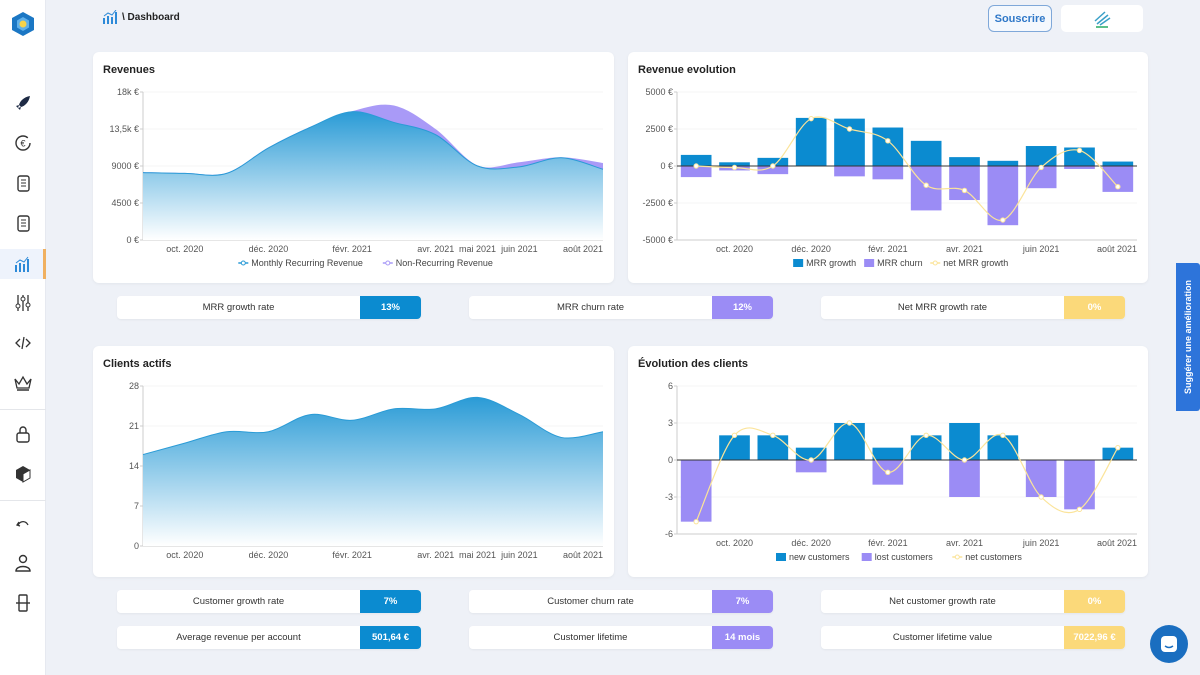 The image size is (1200, 675). What do you see at coordinates (23, 24) in the screenshot?
I see `app-logo` at bounding box center [23, 24].